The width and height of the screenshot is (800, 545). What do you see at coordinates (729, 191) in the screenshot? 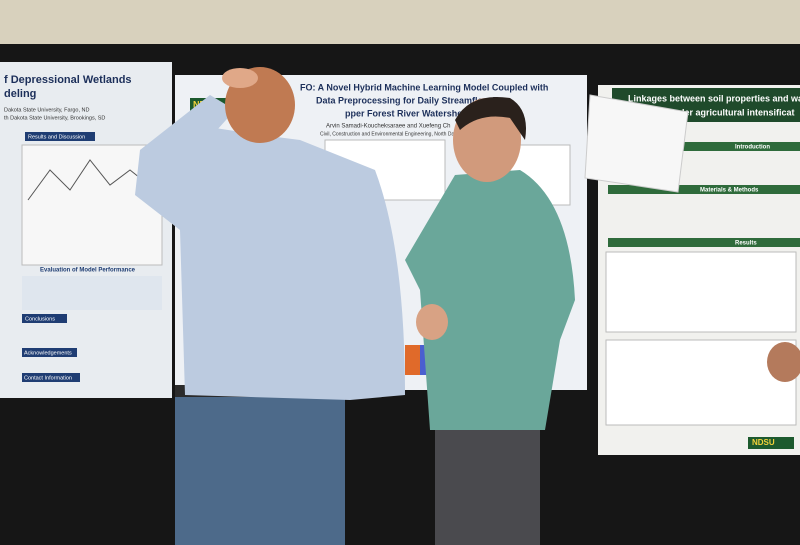
I see `section-title: Materials & Methods` at bounding box center [729, 191].